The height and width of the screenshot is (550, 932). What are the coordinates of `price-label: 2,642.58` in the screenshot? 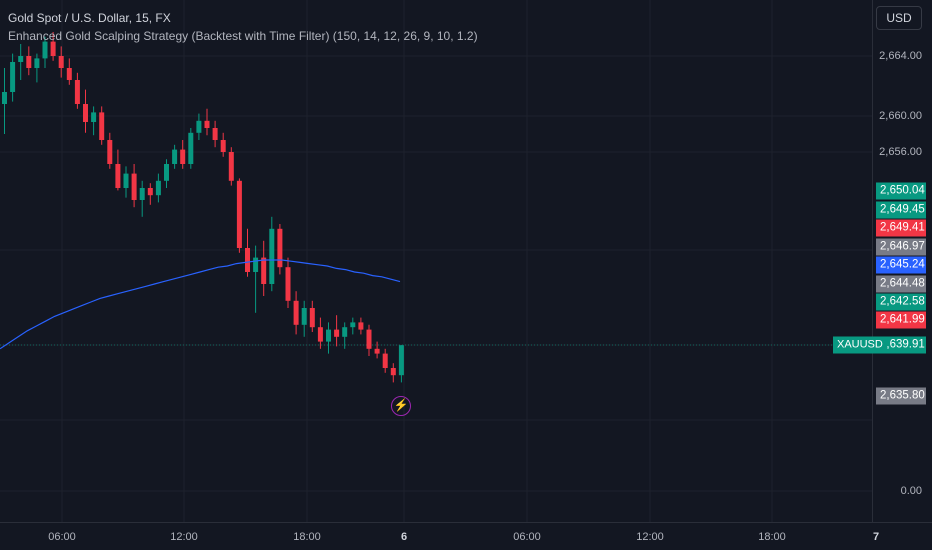 It's located at (901, 302).